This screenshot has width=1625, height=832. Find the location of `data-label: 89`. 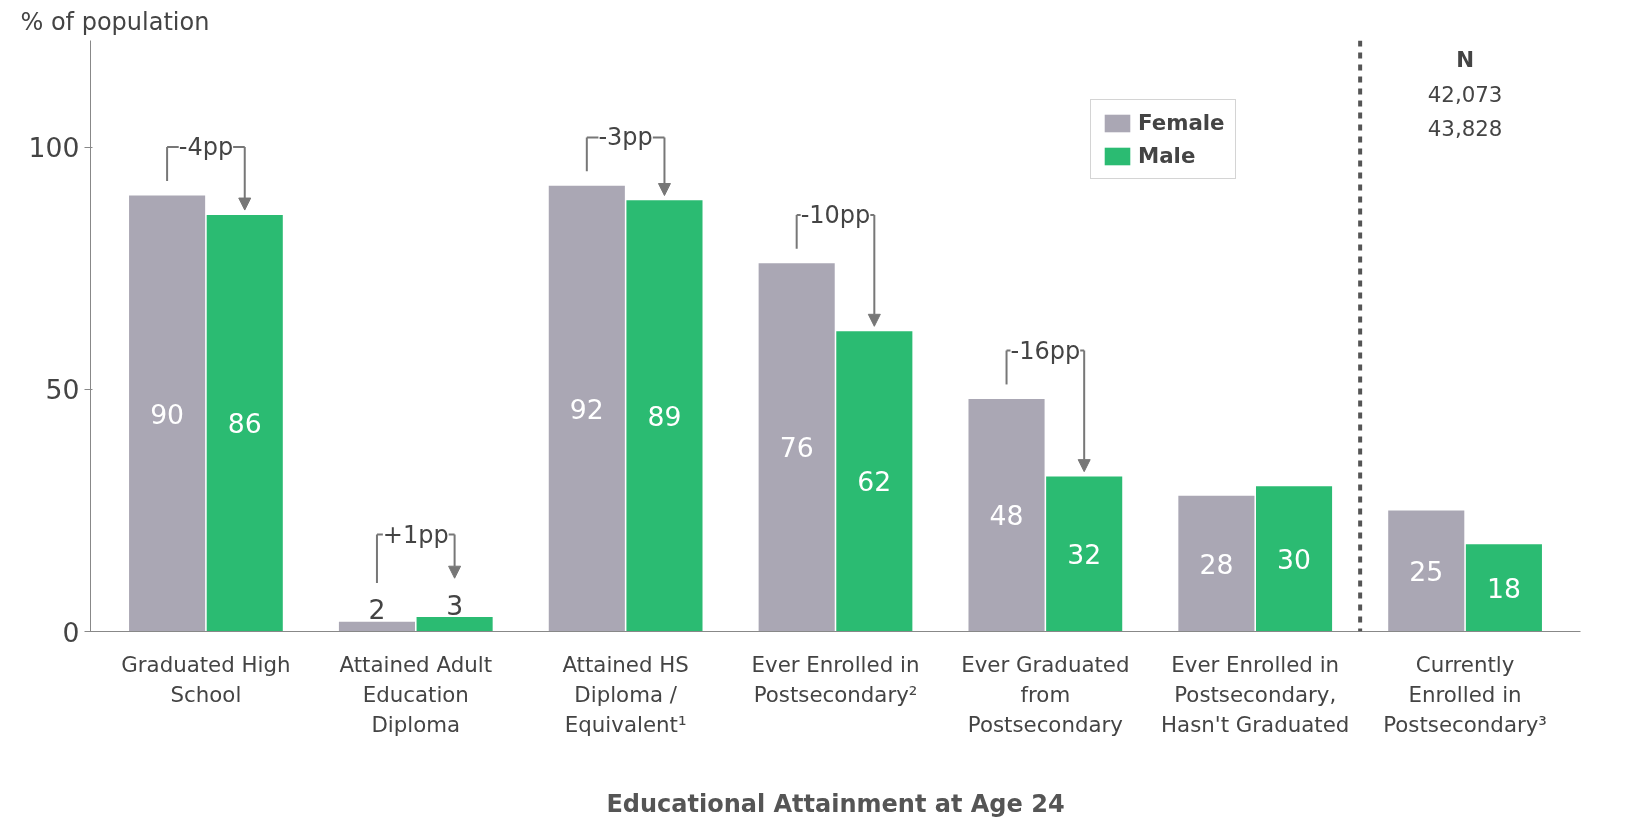

data-label: 89 is located at coordinates (664, 416).